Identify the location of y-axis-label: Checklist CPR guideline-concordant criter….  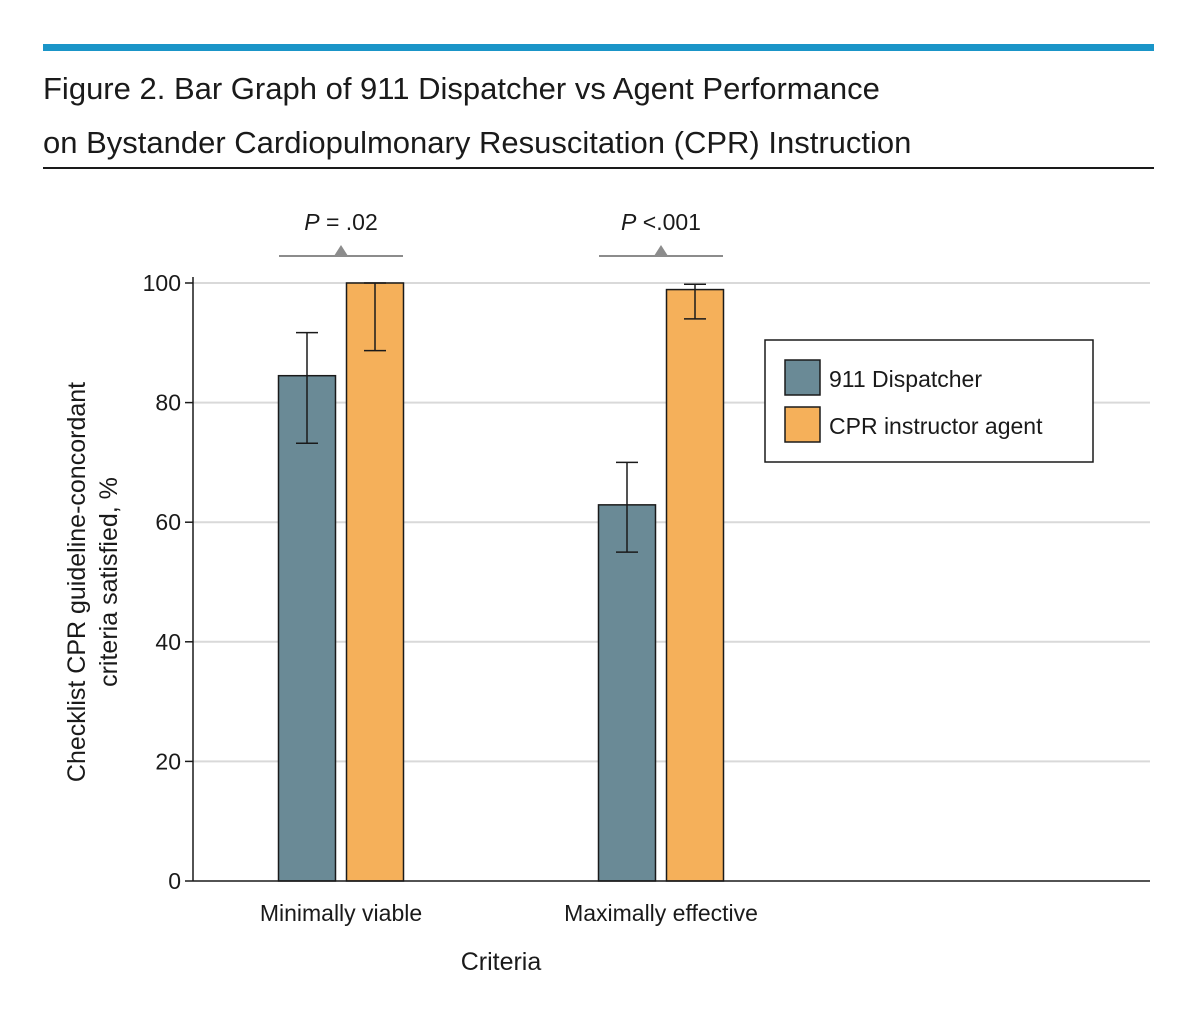
(93, 582).